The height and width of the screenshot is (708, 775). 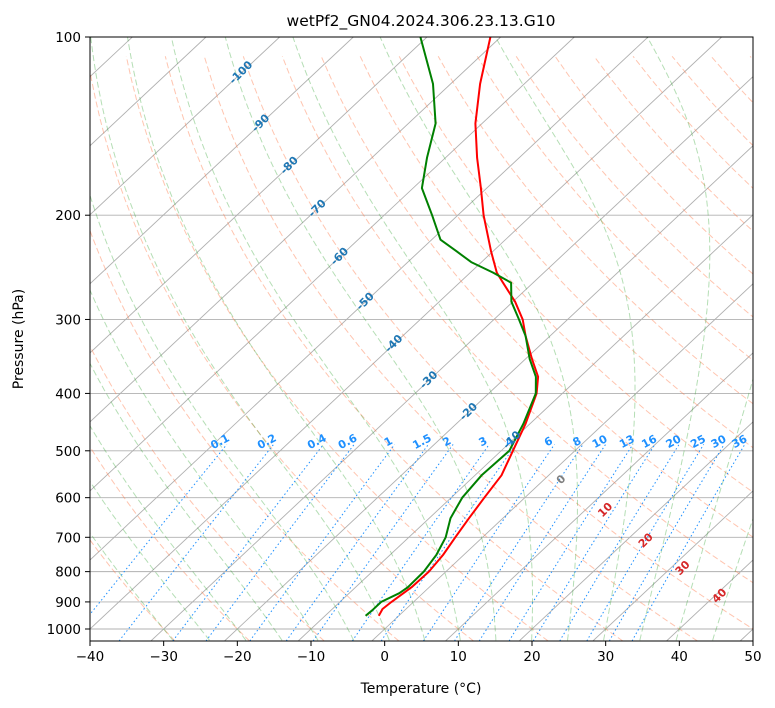 What do you see at coordinates (649, 441) in the screenshot?
I see `mixing-ratio-label: 16` at bounding box center [649, 441].